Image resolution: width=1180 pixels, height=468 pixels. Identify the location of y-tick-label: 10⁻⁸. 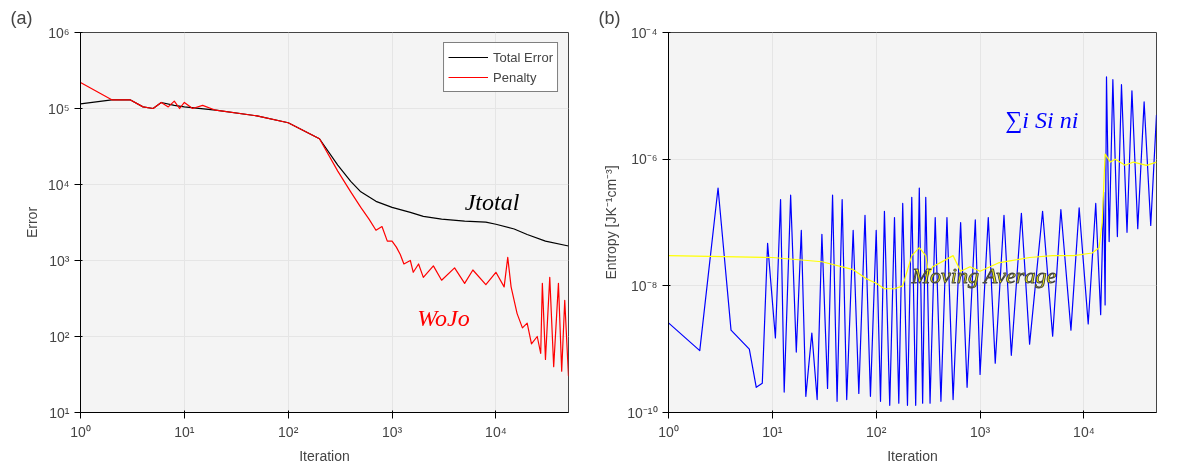
(644, 285).